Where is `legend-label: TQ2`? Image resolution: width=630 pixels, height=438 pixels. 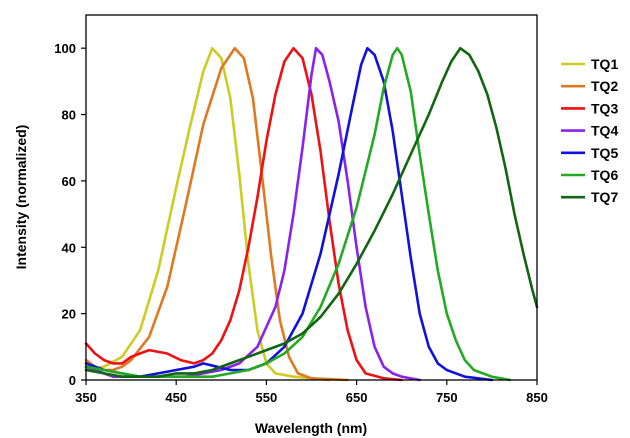 legend-label: TQ2 is located at coordinates (604, 86).